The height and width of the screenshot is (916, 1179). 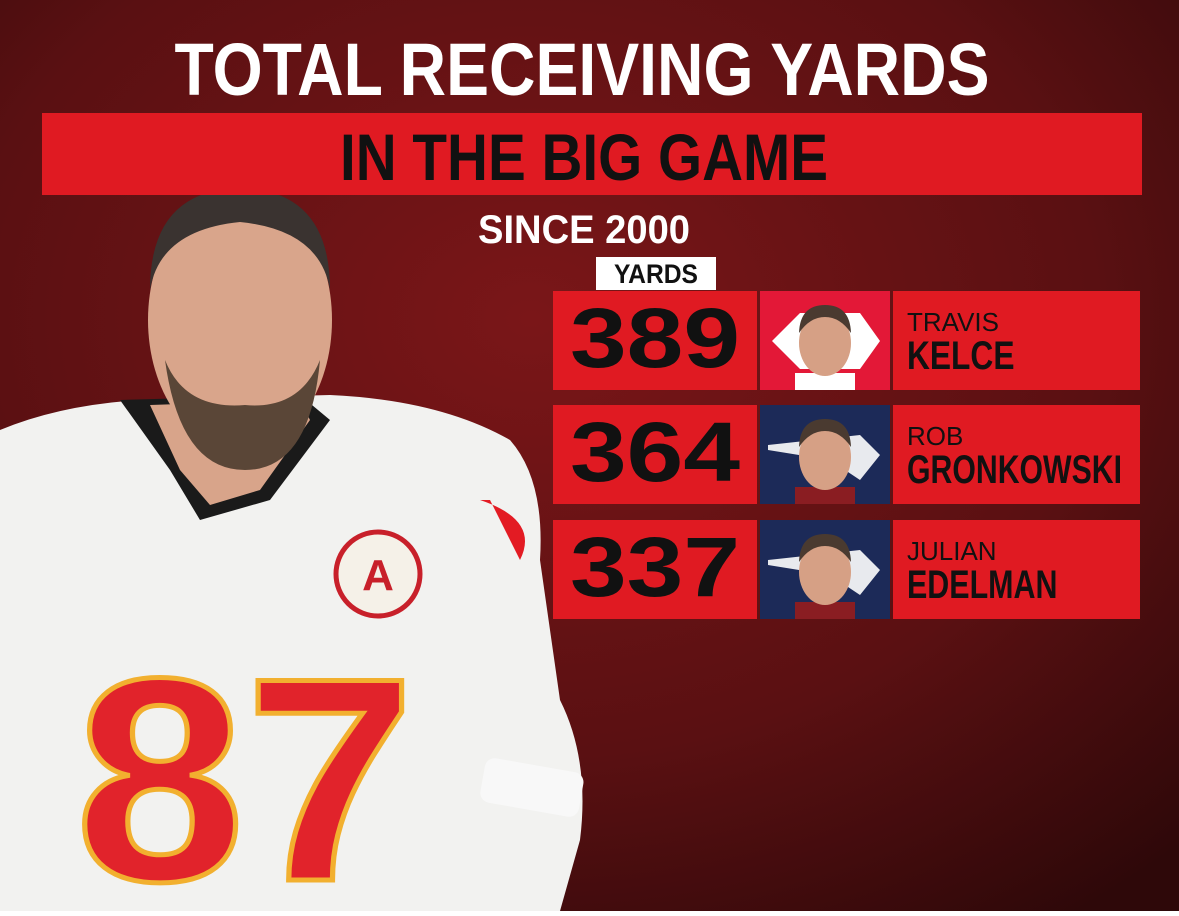 I want to click on first-name: ROB, so click(x=935, y=436).